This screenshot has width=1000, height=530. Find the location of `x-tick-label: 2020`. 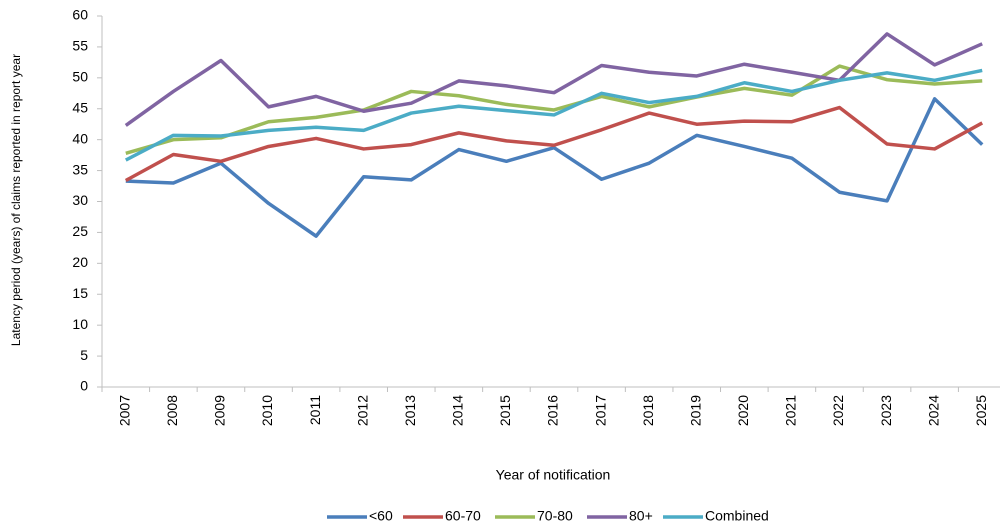

x-tick-label: 2020 is located at coordinates (743, 410).